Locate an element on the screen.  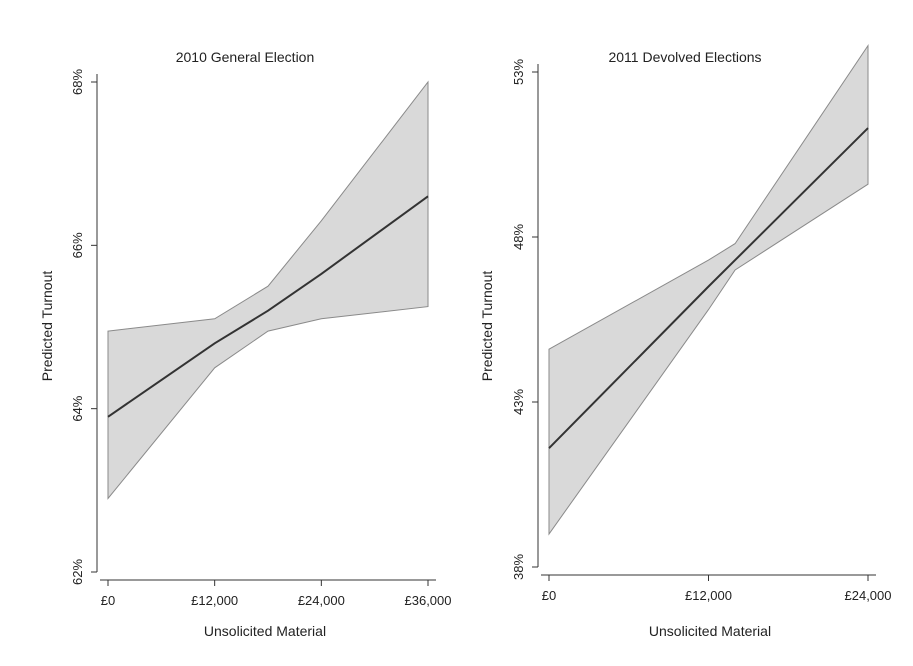
y-tick-label: 68% is located at coordinates (77, 82).